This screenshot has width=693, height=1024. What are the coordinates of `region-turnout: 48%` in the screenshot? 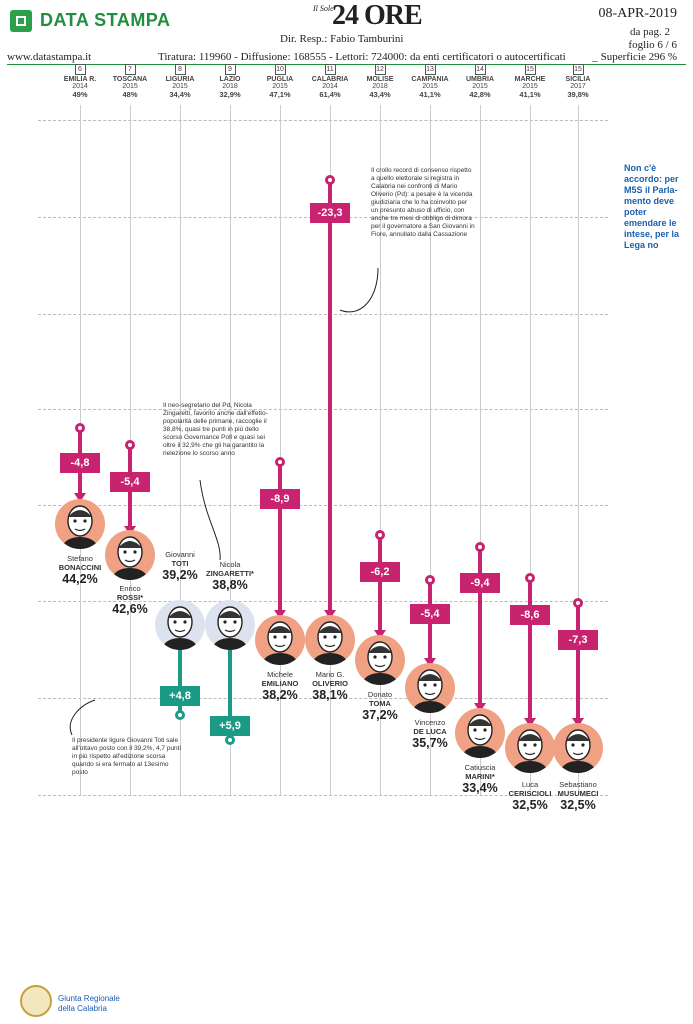 It's located at (130, 94).